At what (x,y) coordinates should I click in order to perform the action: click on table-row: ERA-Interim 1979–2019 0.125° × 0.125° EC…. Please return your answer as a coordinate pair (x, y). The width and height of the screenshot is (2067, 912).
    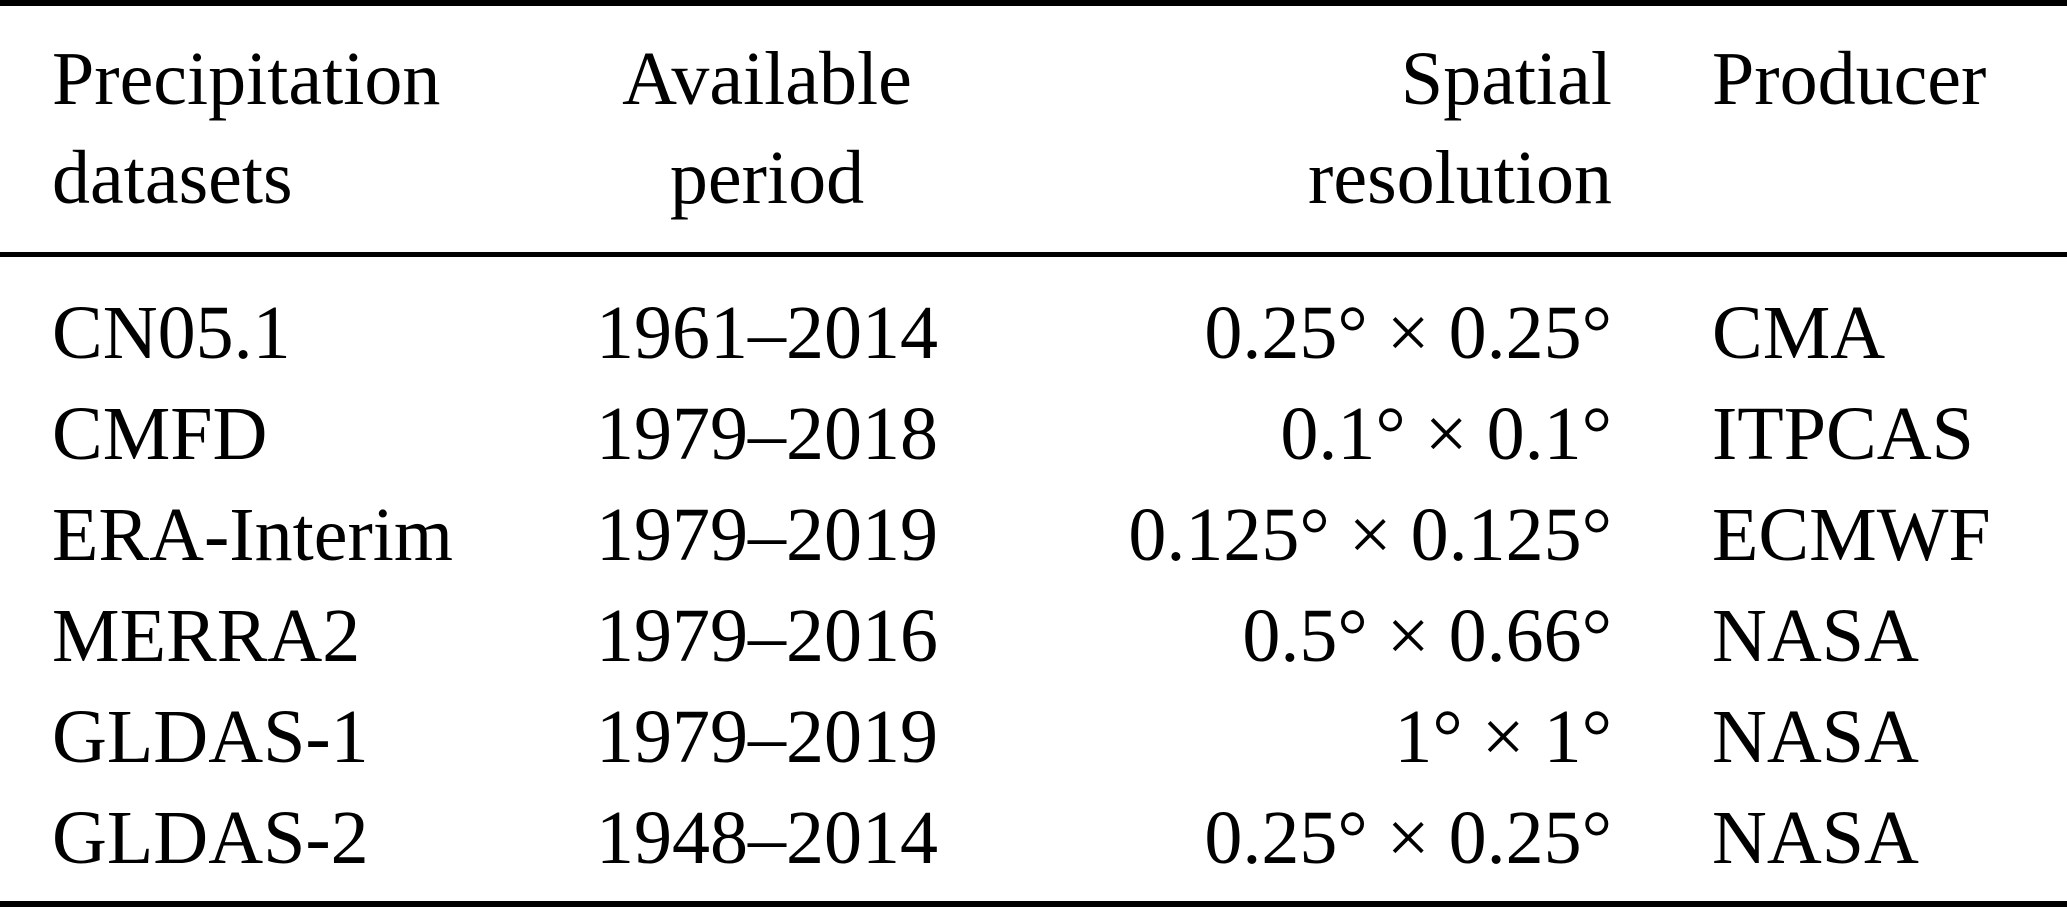
    Looking at the image, I should click on (1033, 535).